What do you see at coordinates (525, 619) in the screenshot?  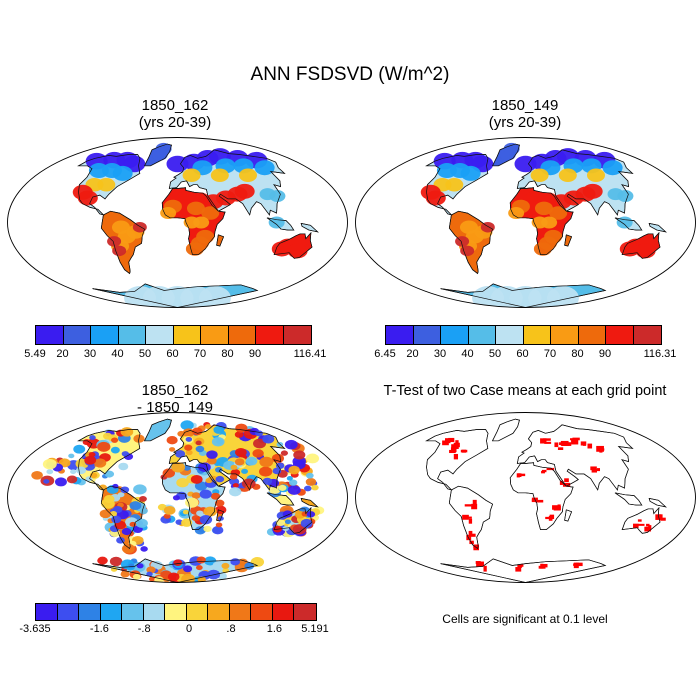 I see `significance-note: Cells are significant at 0.1 level` at bounding box center [525, 619].